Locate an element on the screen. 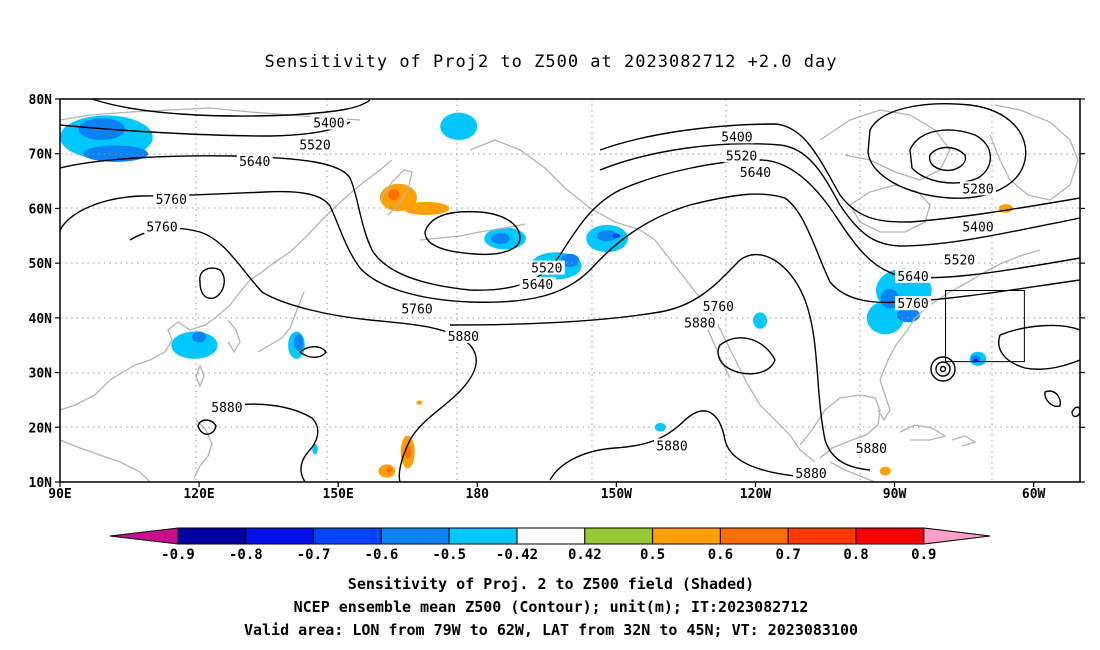  coastline-aleutians is located at coordinates (472, 232).